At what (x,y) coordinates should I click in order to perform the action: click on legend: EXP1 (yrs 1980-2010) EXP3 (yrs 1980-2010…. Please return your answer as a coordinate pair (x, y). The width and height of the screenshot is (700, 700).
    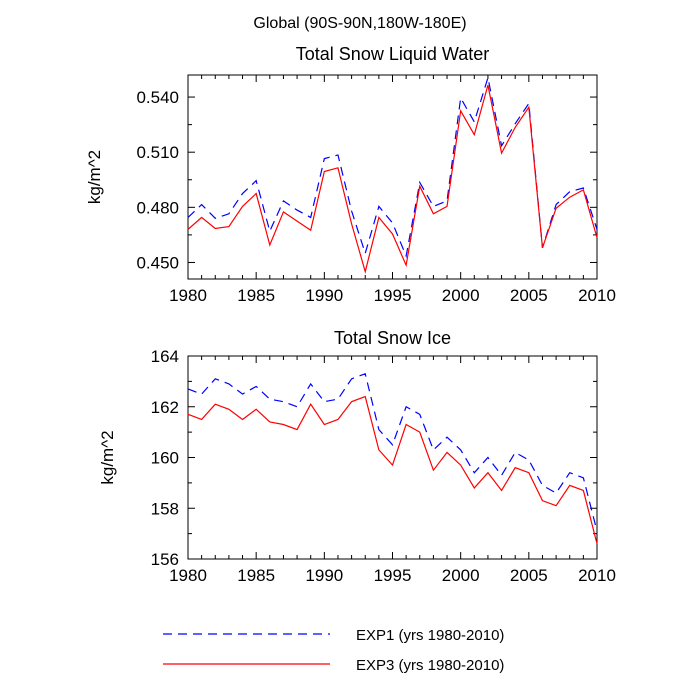
    Looking at the image, I should click on (333, 650).